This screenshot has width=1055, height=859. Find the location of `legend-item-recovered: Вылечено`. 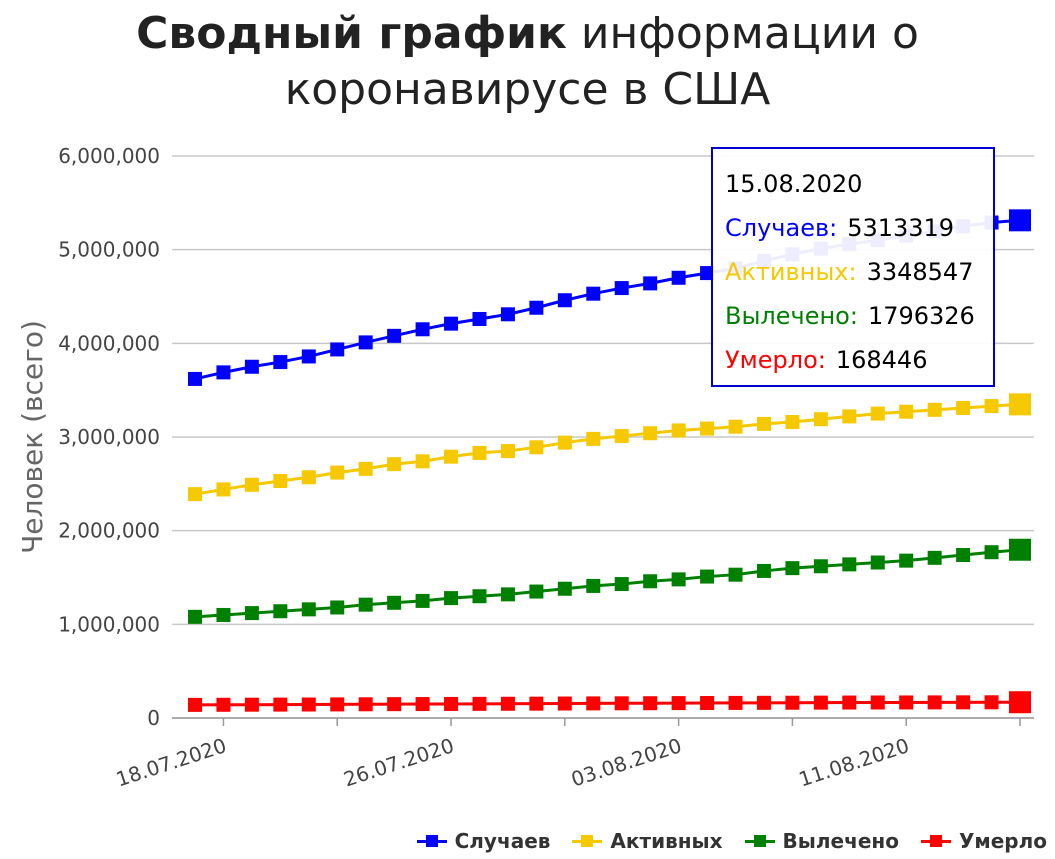

legend-item-recovered: Вылечено is located at coordinates (821, 841).